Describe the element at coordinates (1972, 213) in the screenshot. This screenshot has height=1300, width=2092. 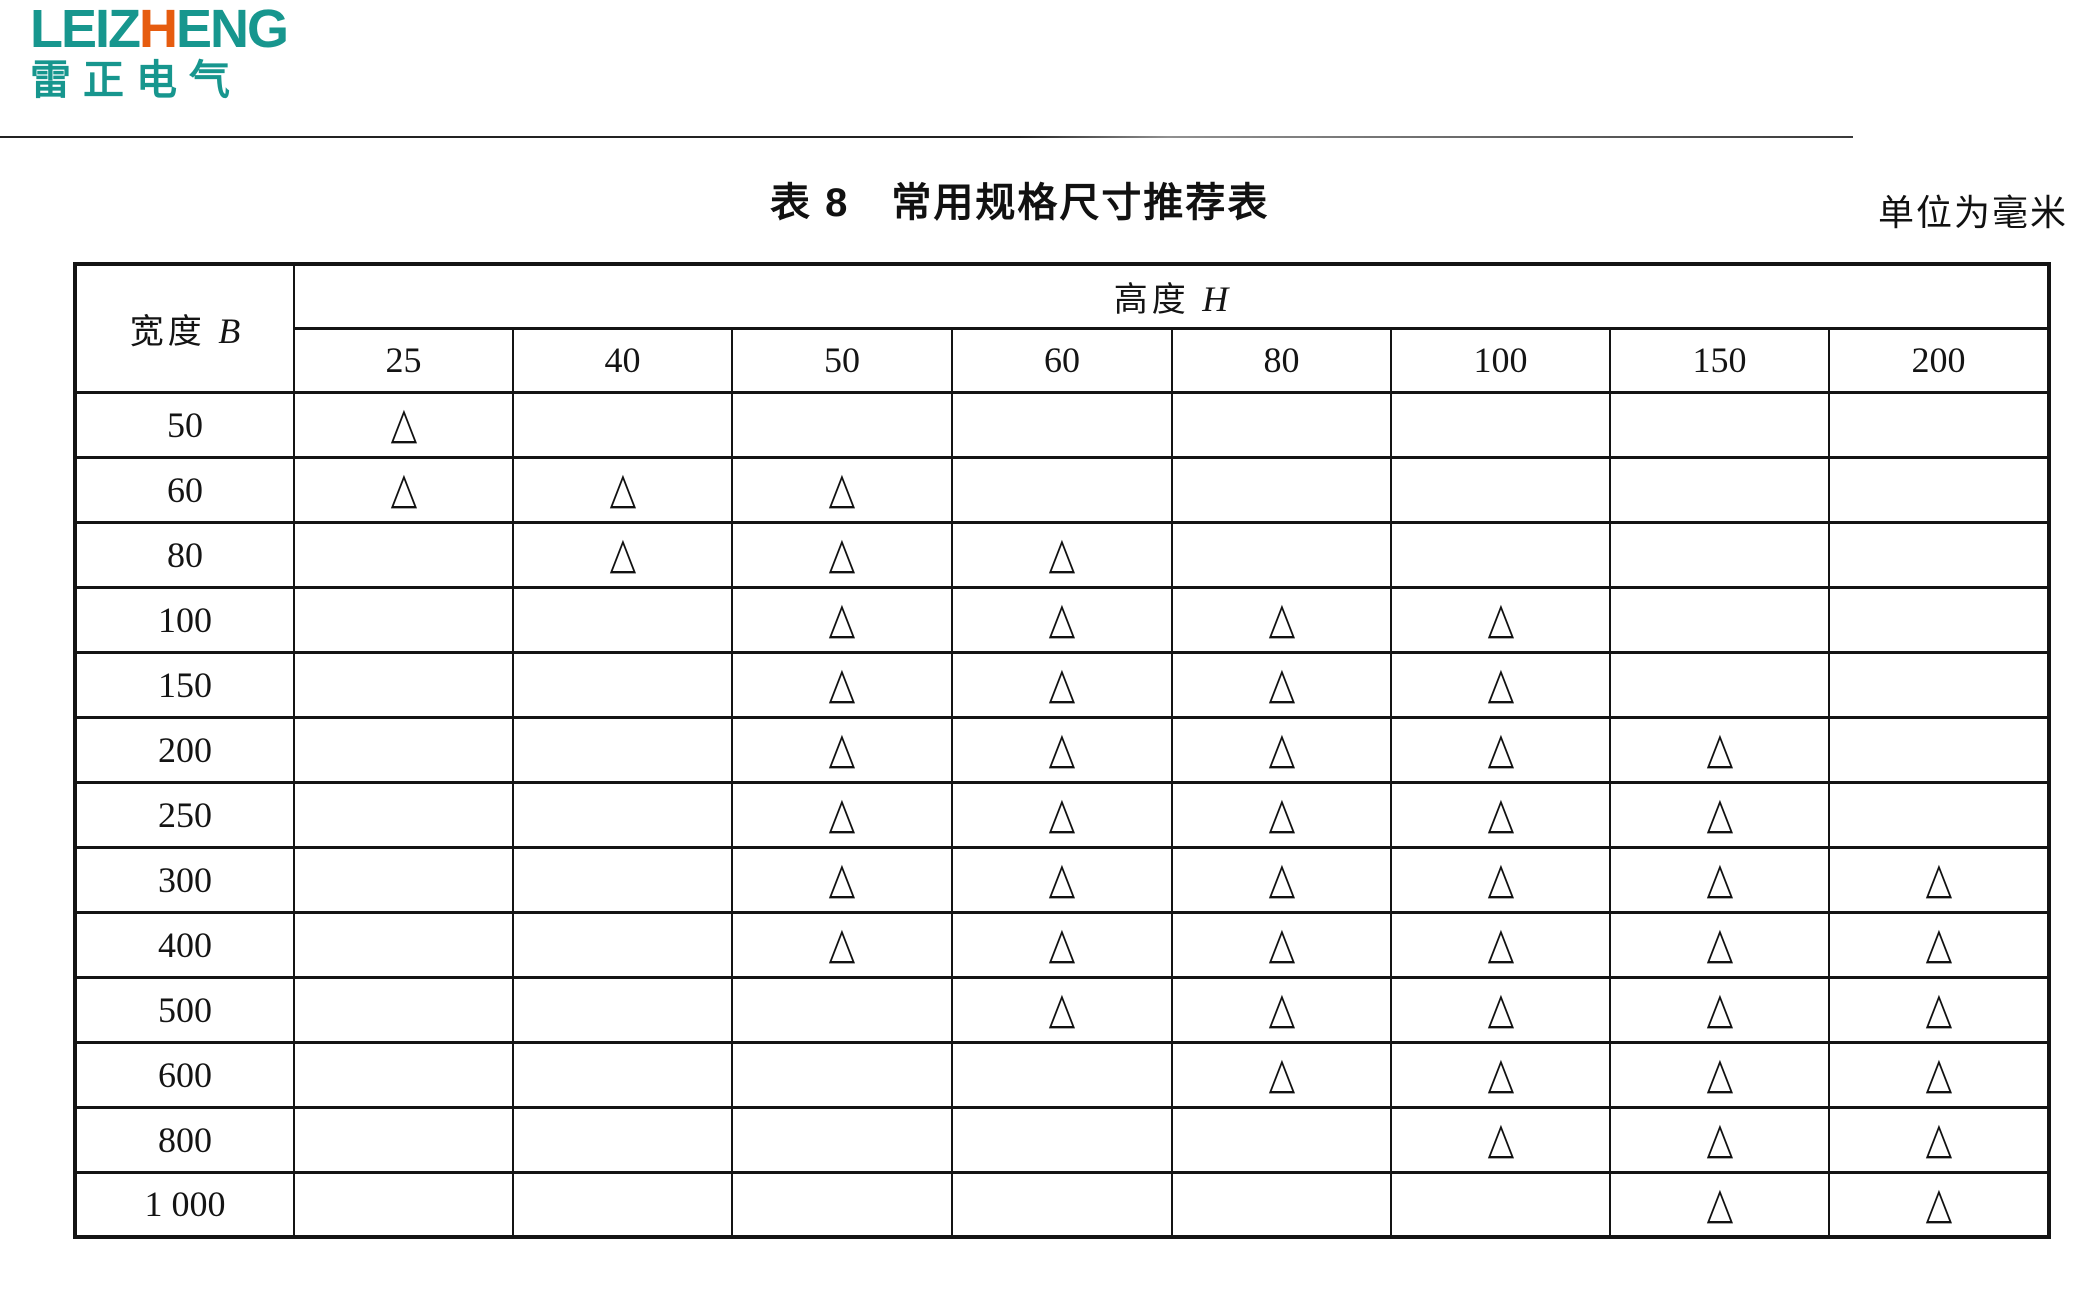
I see `unit-label: 单位为毫米` at that location.